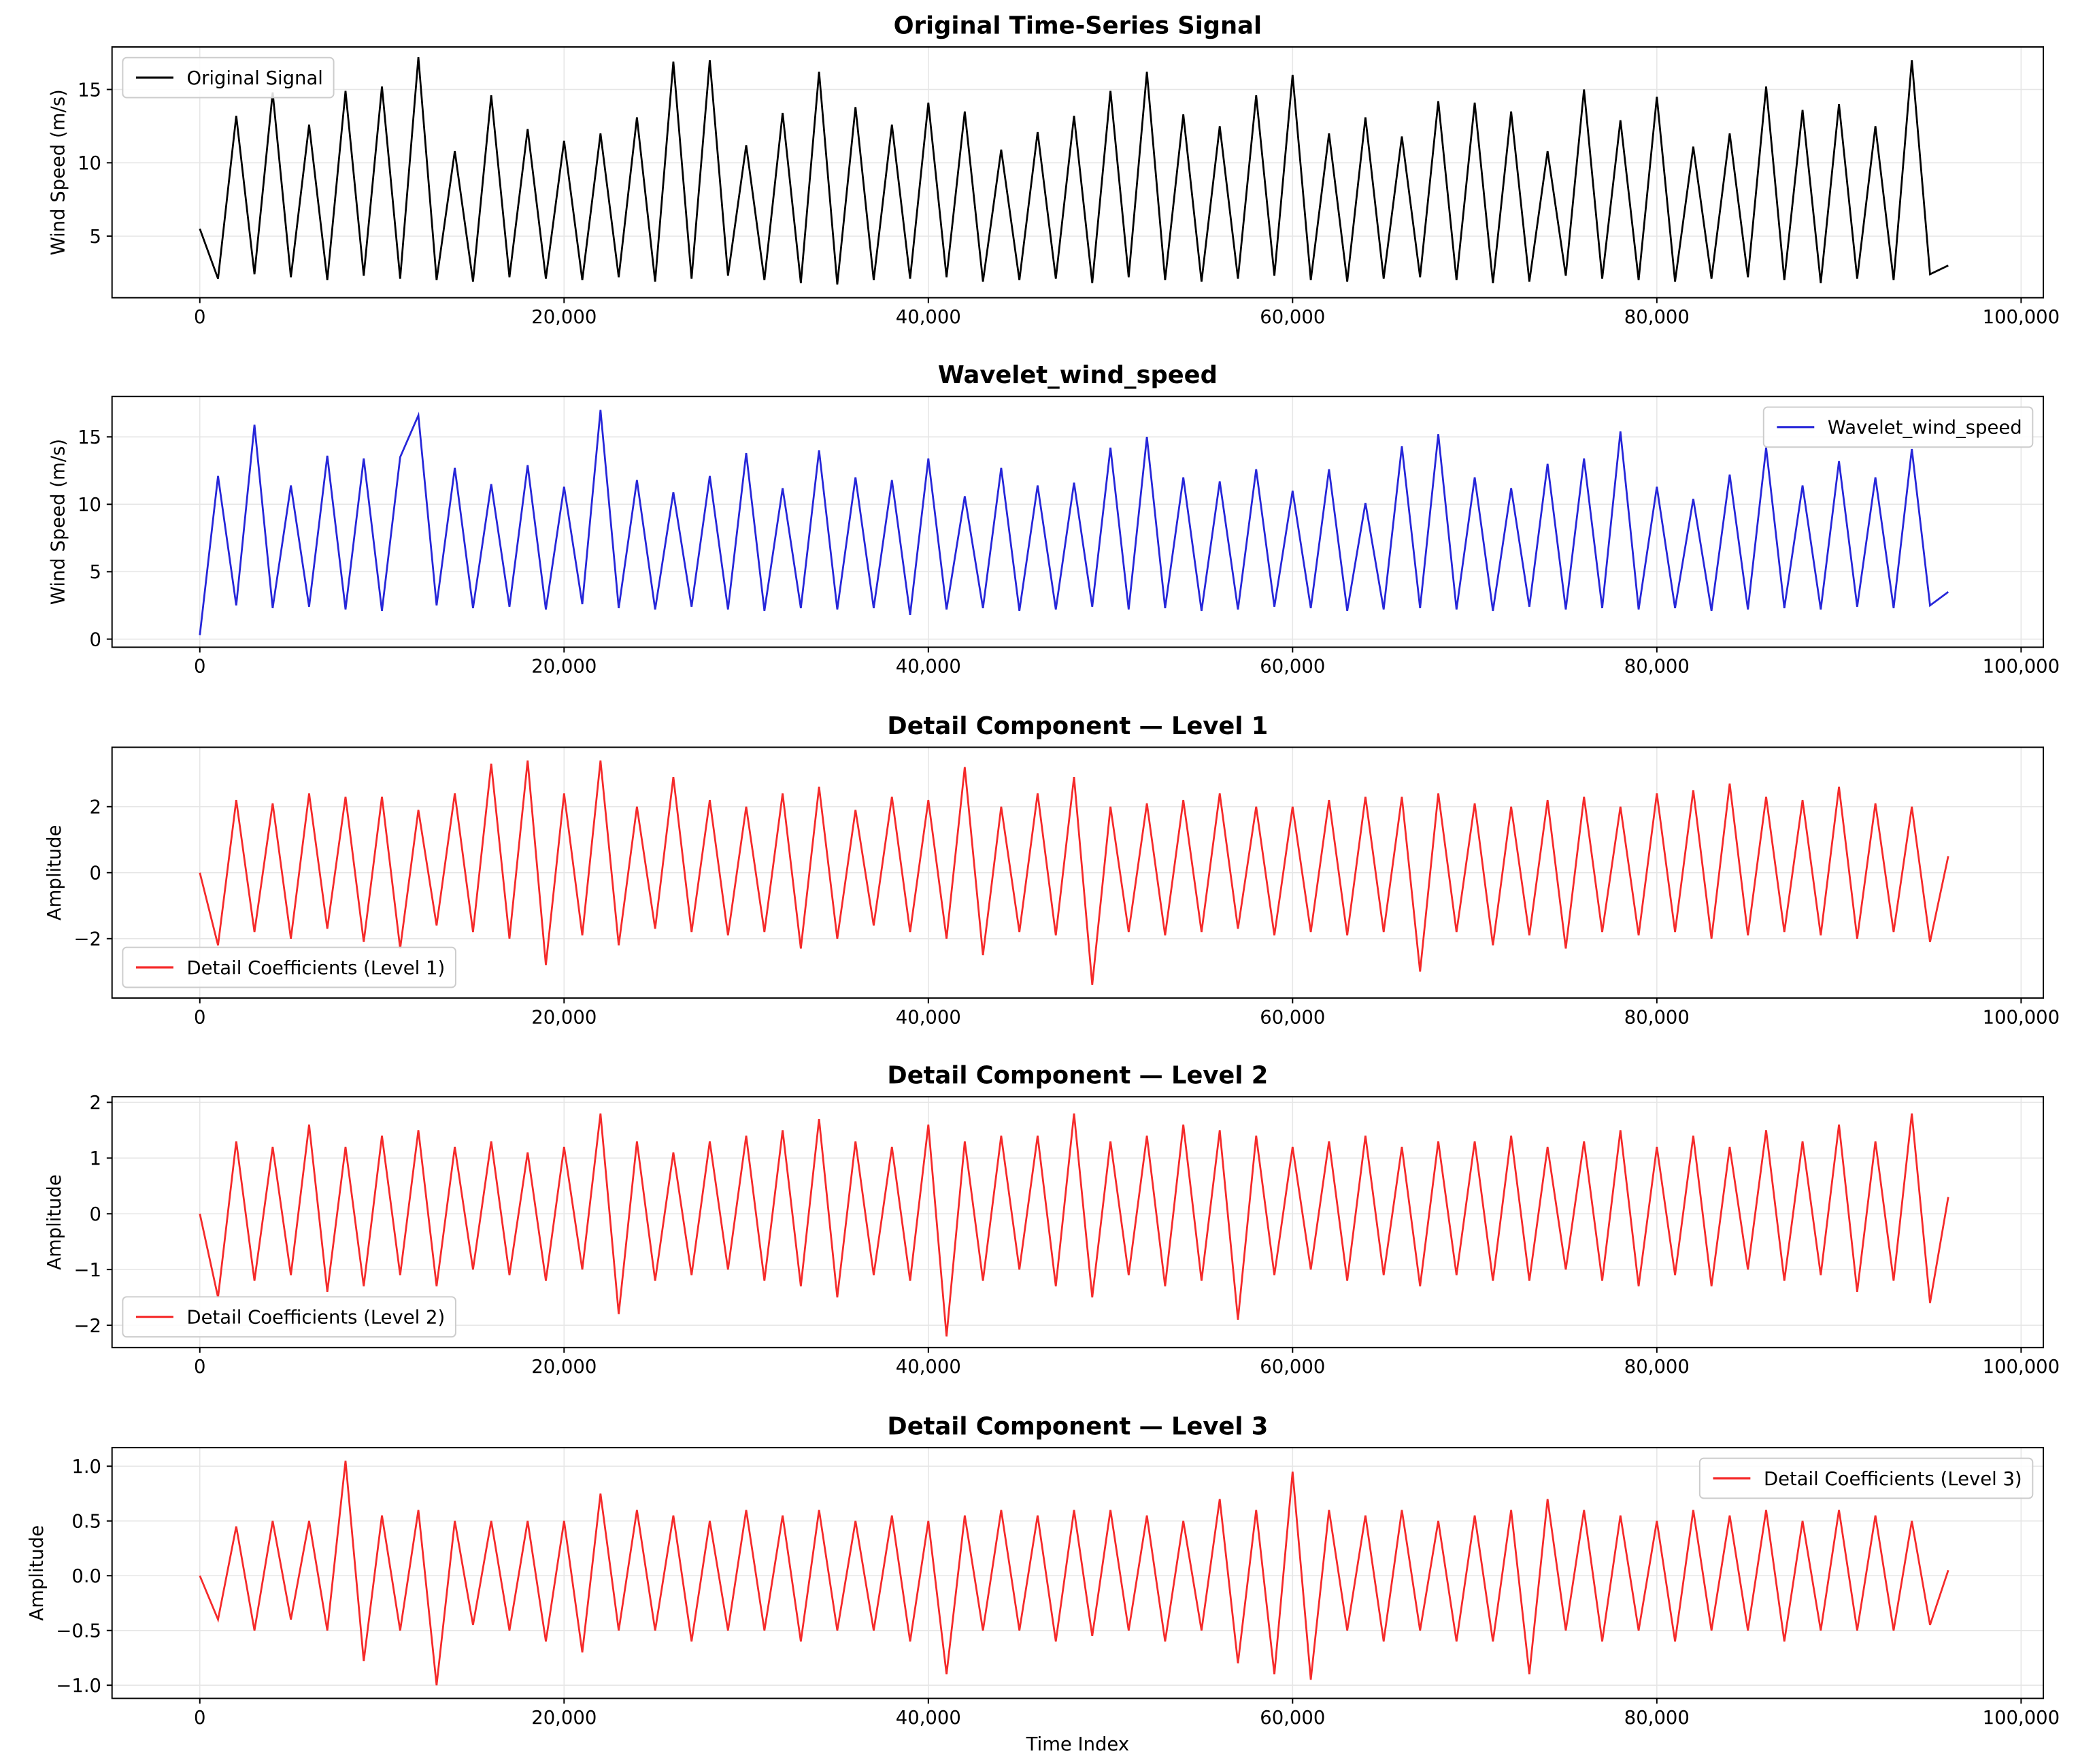 This screenshot has height=1764, width=2078. I want to click on chart-title: Detail Component — Level 3, so click(1077, 1426).